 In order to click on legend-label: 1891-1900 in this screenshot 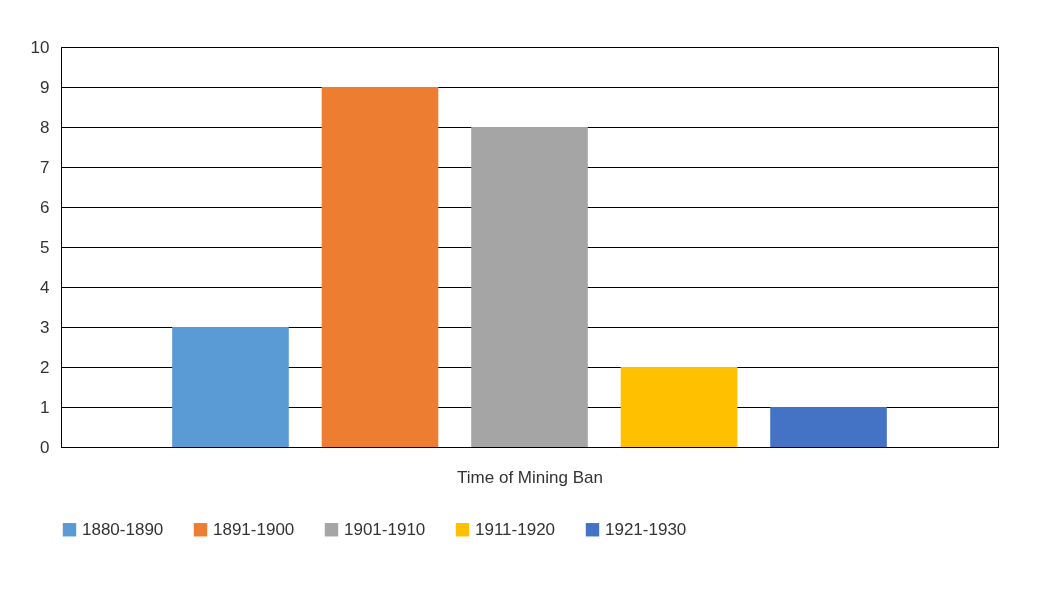, I will do `click(254, 529)`.